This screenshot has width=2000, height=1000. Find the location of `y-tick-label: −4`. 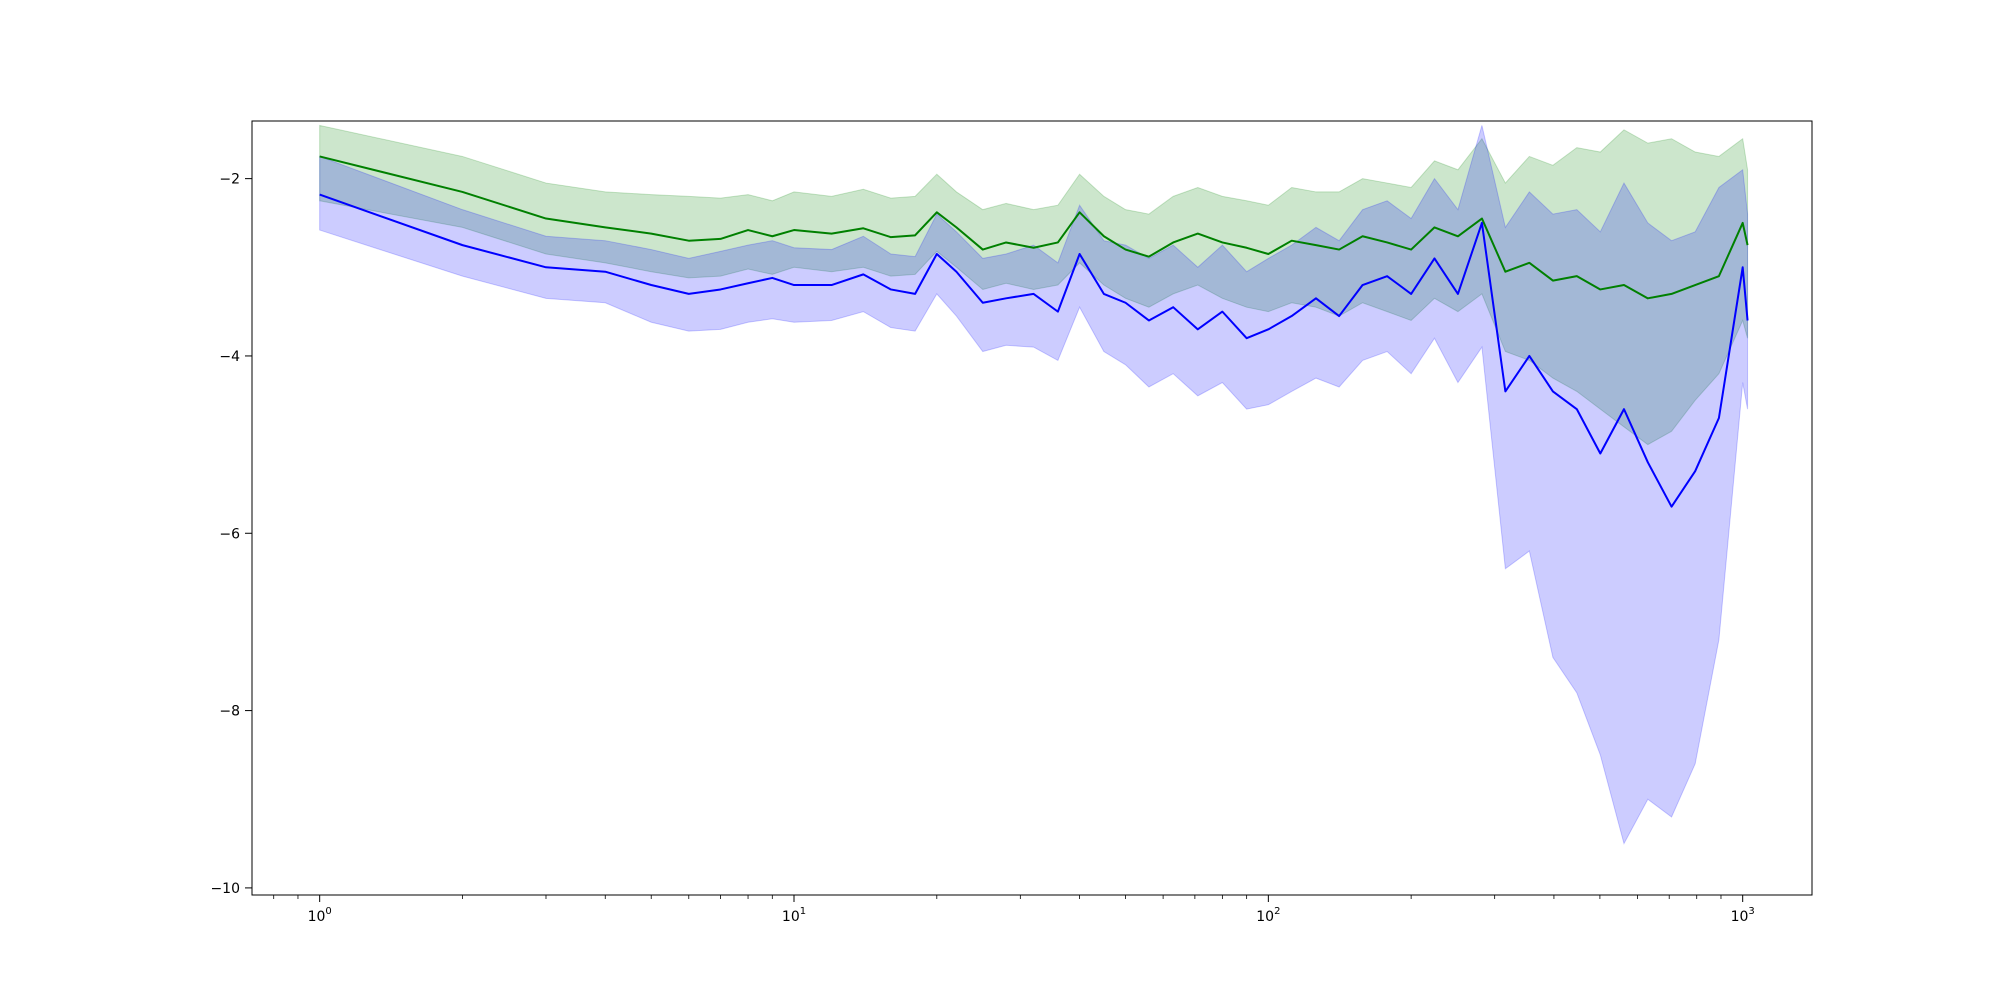

y-tick-label: −4 is located at coordinates (229, 357).